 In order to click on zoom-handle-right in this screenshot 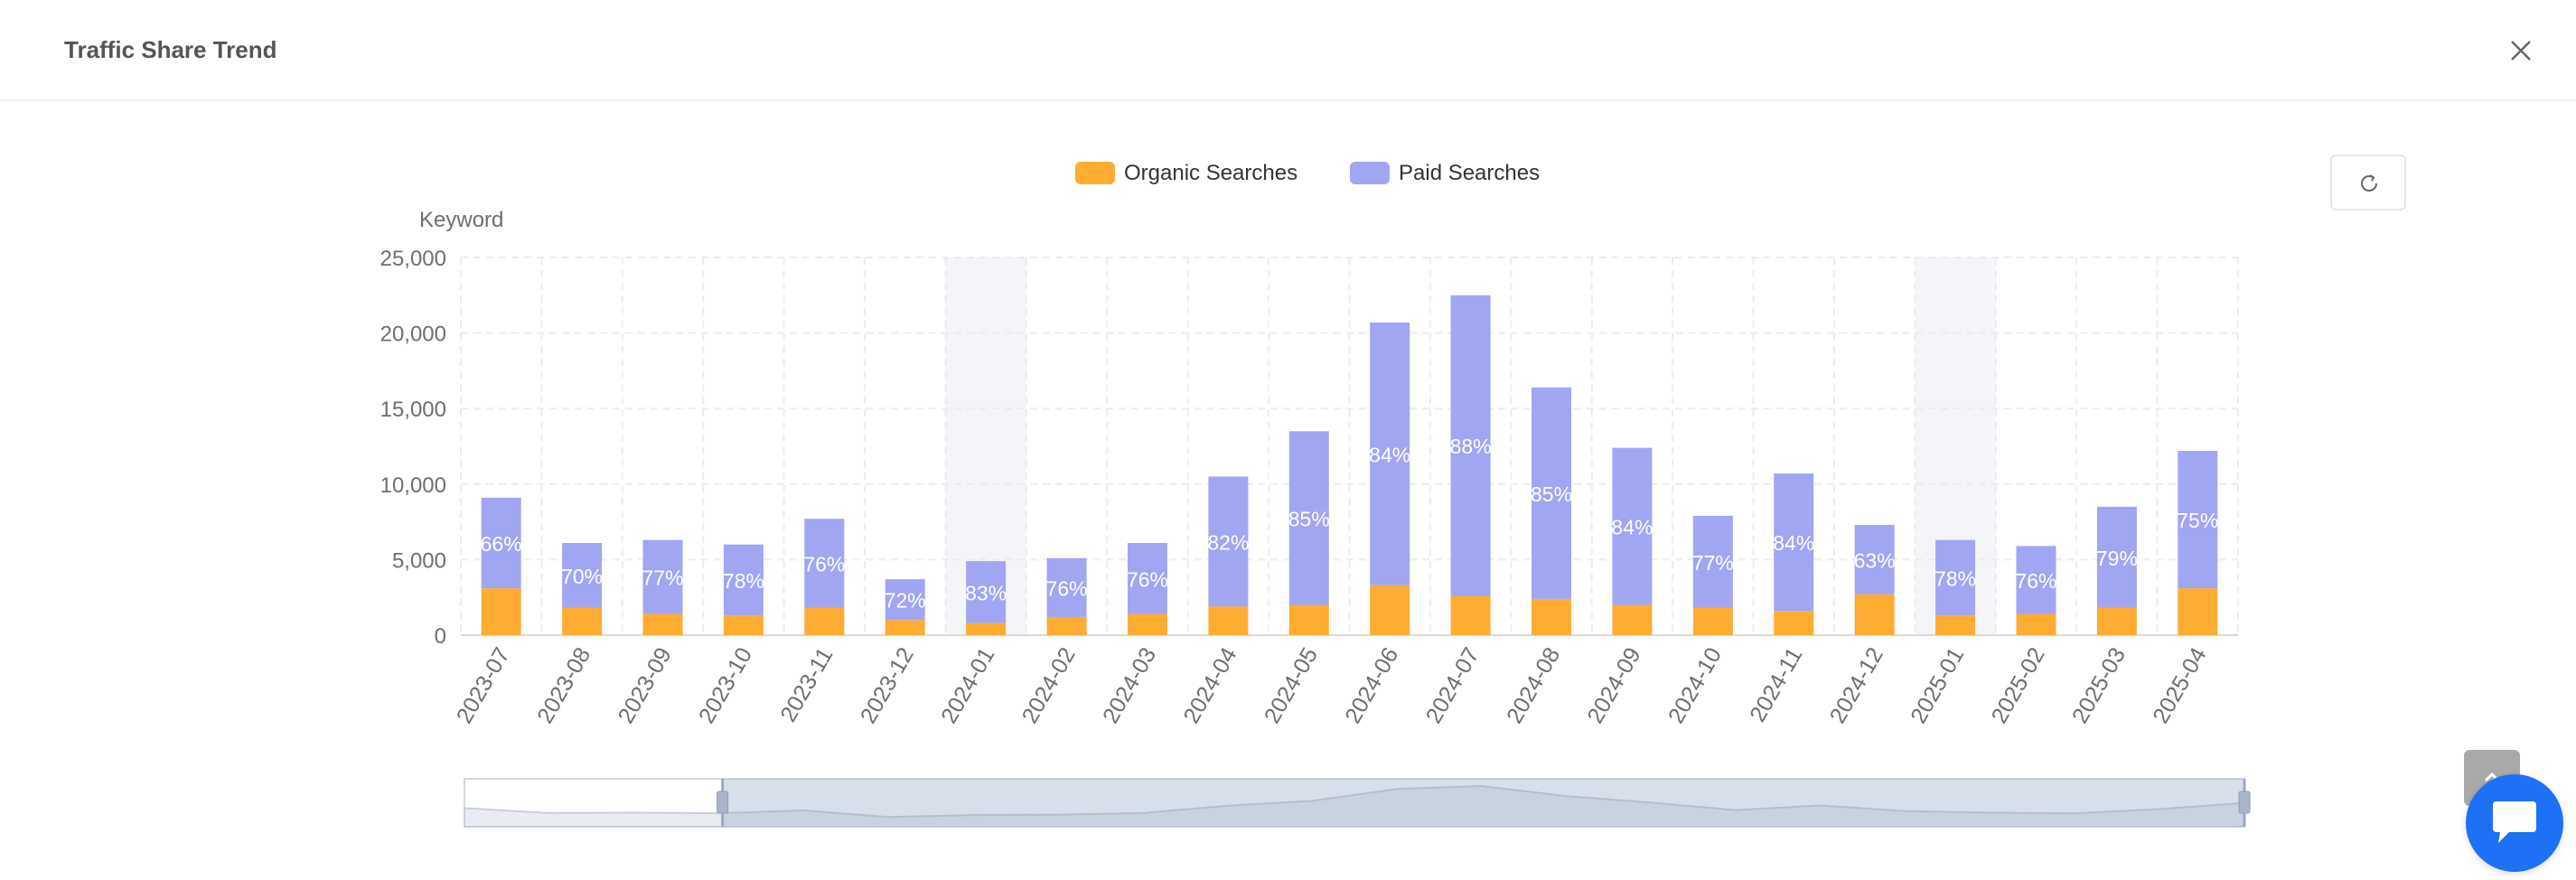, I will do `click(2244, 802)`.